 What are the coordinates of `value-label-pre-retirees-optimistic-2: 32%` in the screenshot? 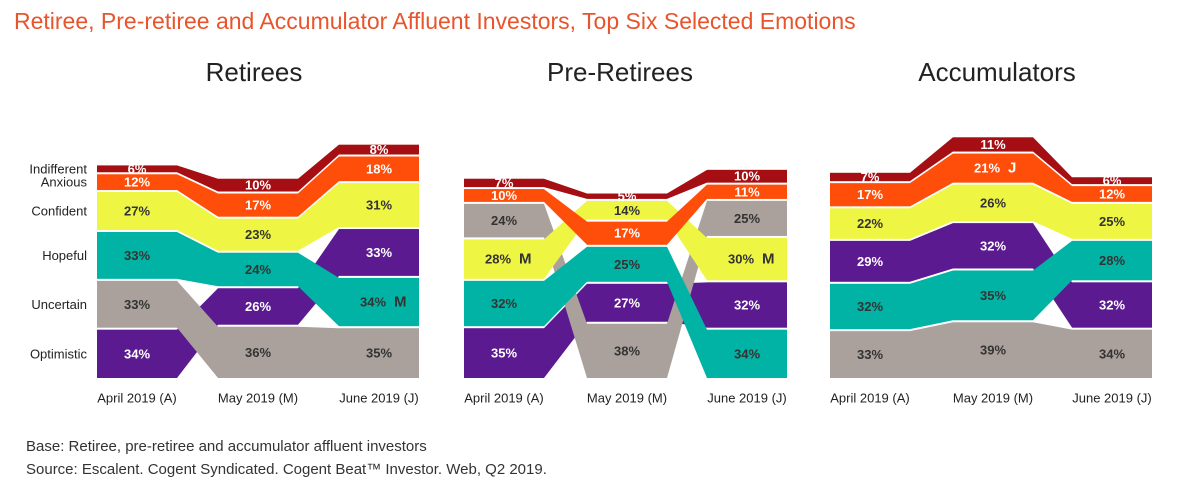 It's located at (747, 305).